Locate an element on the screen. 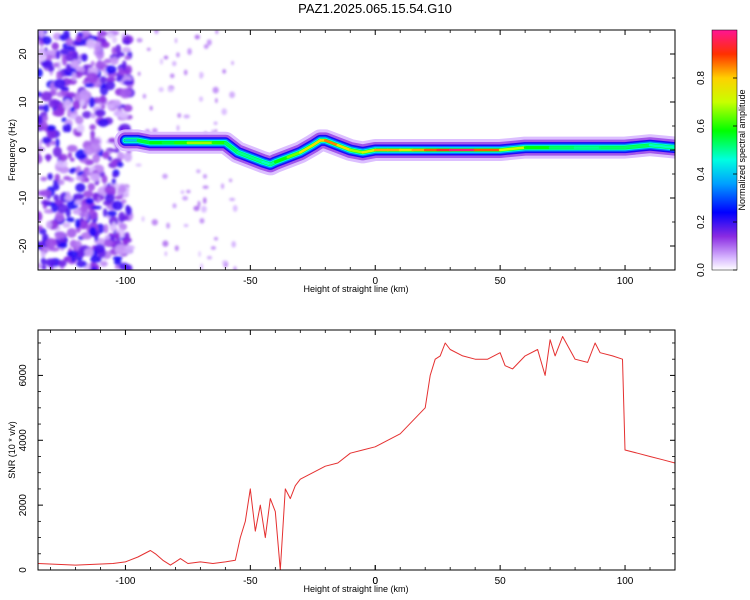  y-tick-label: 2000 is located at coordinates (23, 505).